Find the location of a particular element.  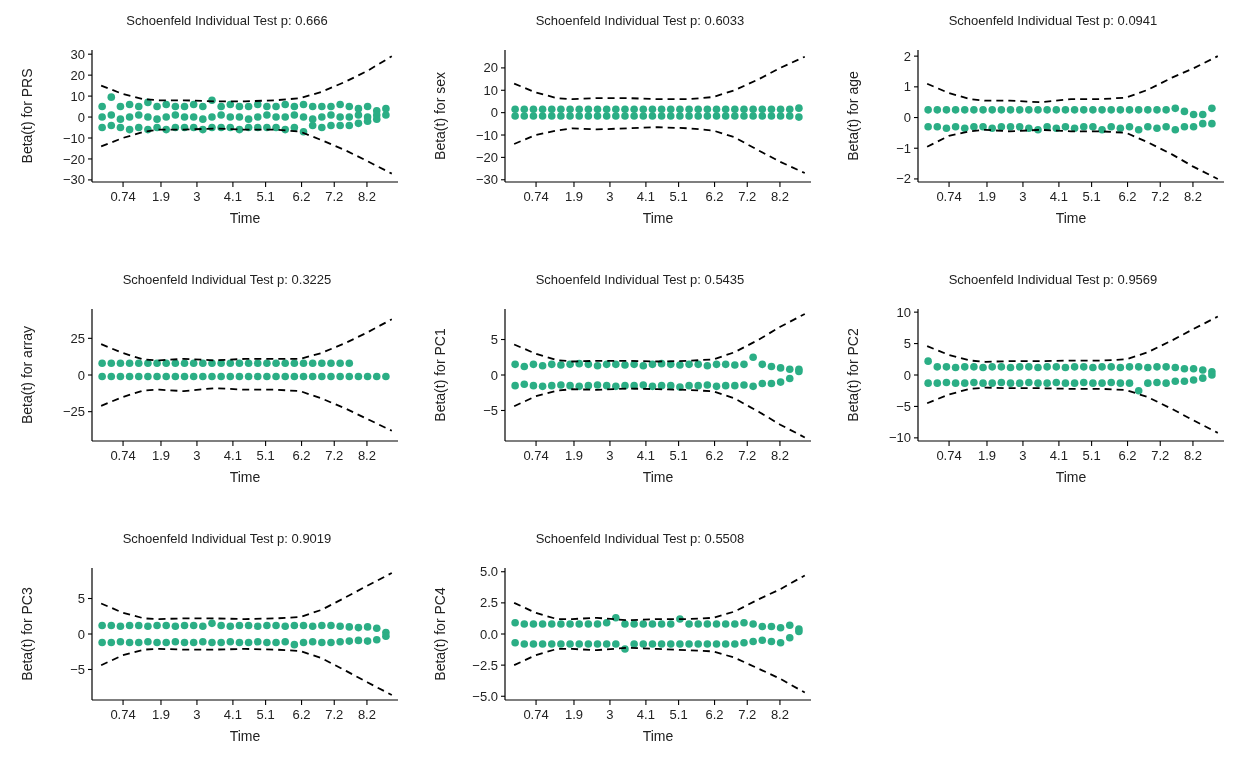

y-axis-title: Beta(t) for PC1 is located at coordinates (440, 375).